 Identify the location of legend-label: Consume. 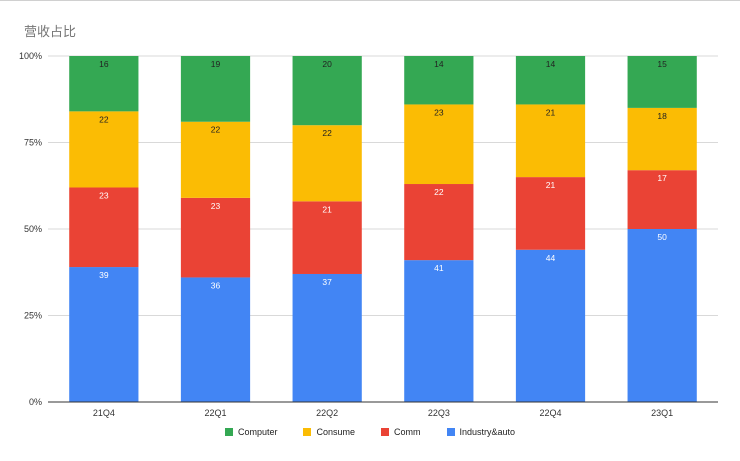
(335, 432).